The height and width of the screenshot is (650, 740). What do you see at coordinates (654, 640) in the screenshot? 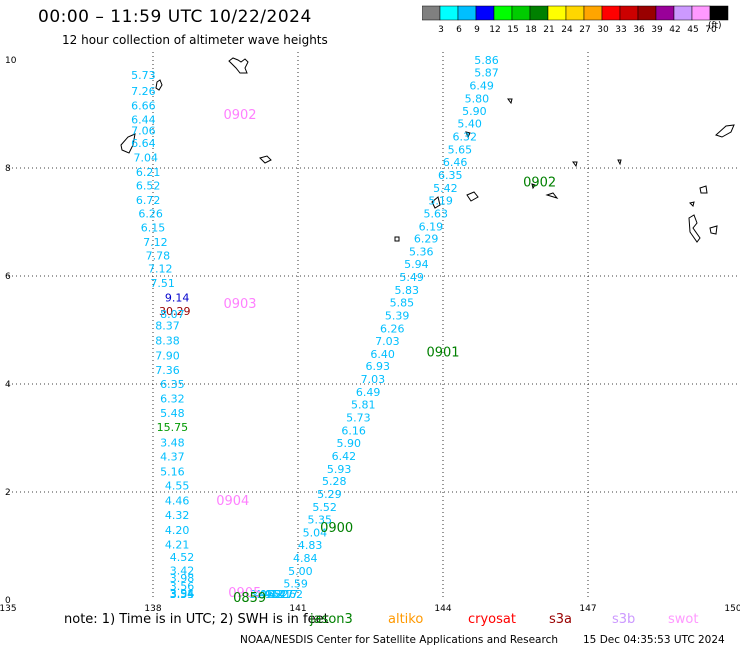
I see `generation-timestamp: 15 Dec 04:35:53 UTC 2024` at bounding box center [654, 640].